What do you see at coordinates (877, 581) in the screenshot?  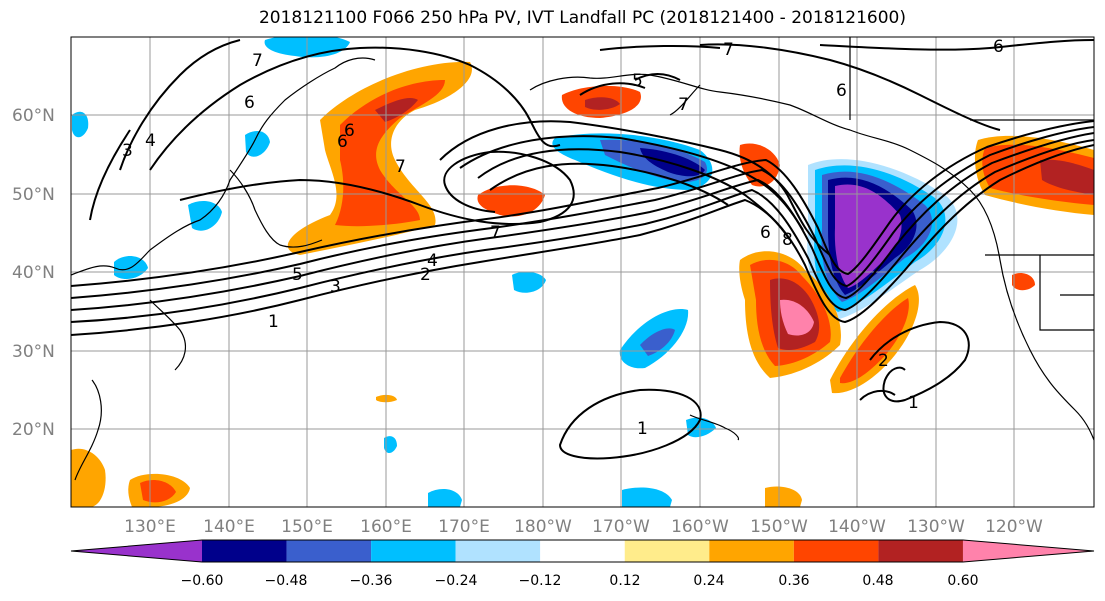 I see `colorbar-tick-label: 0.48` at bounding box center [877, 581].